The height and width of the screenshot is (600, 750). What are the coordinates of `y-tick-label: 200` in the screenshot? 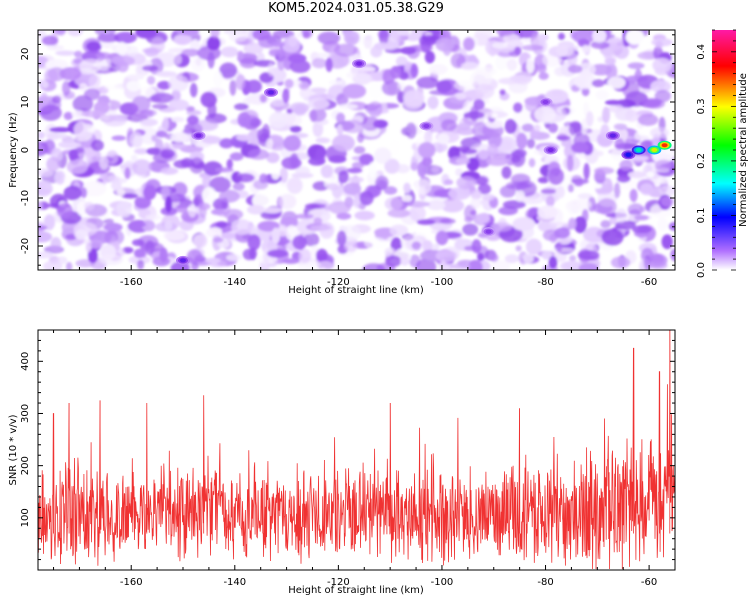 It's located at (25, 465).